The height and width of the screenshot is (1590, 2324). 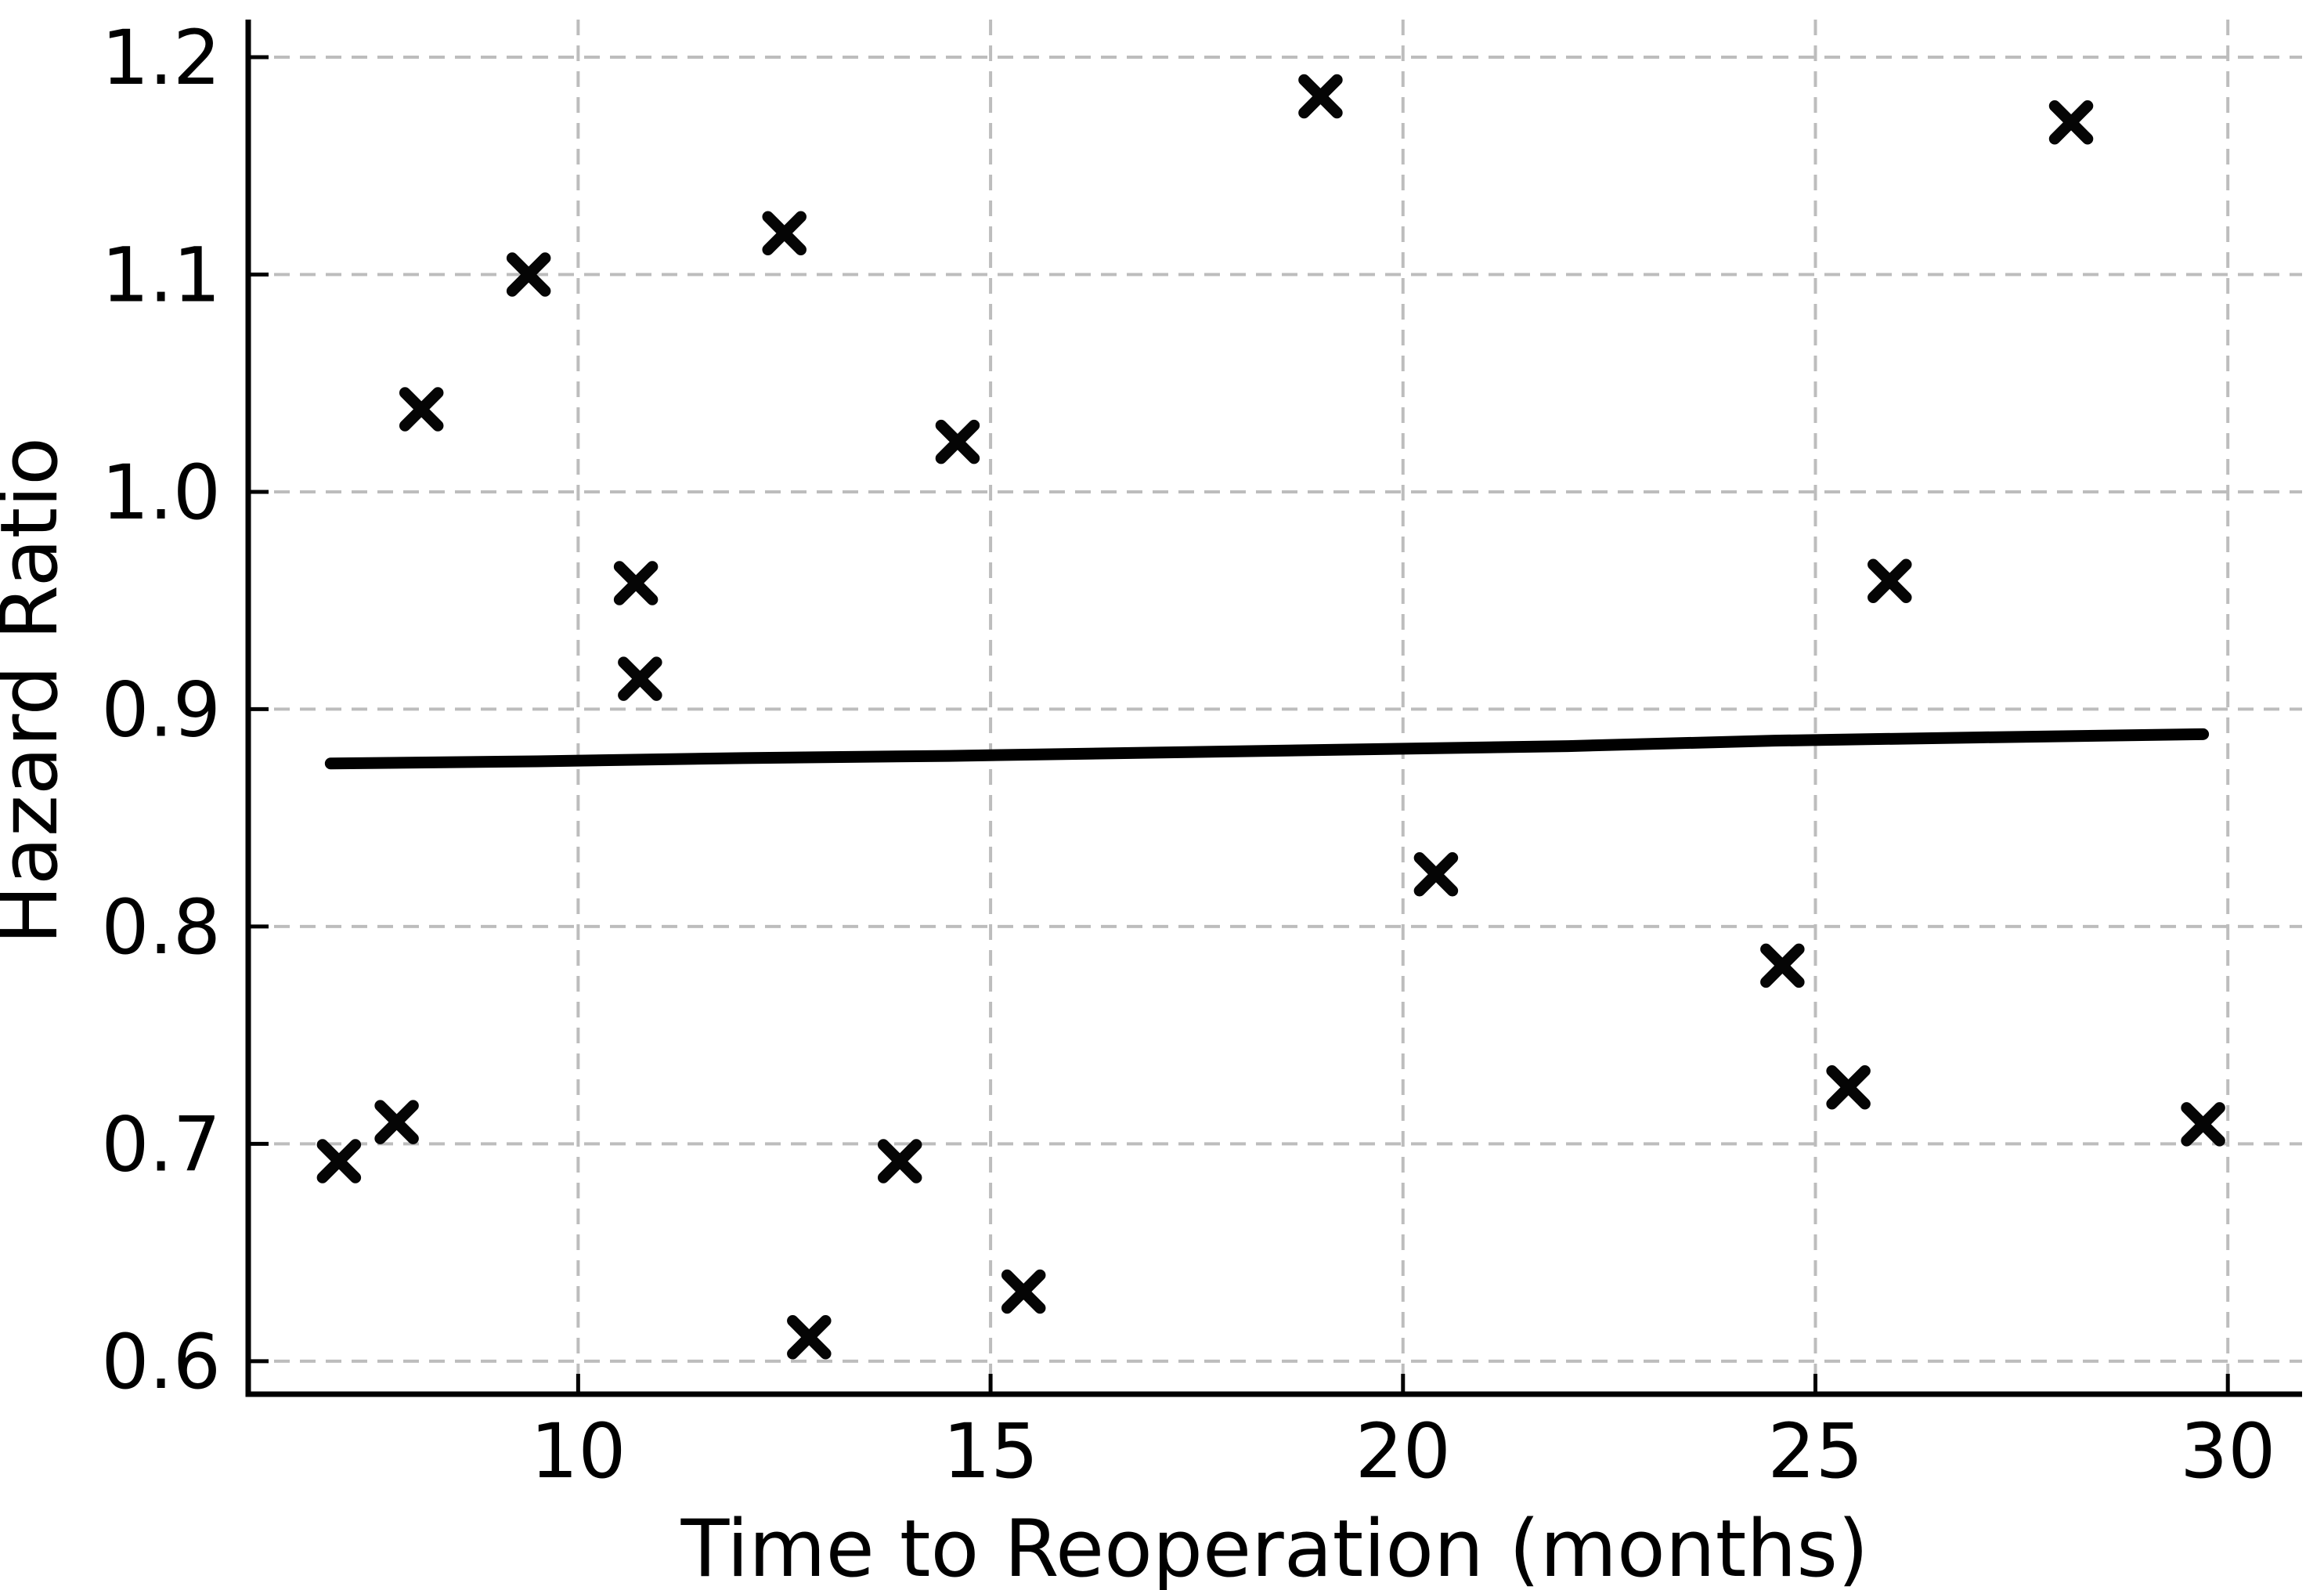 I want to click on y-tick-label: 1.2, so click(x=161, y=58).